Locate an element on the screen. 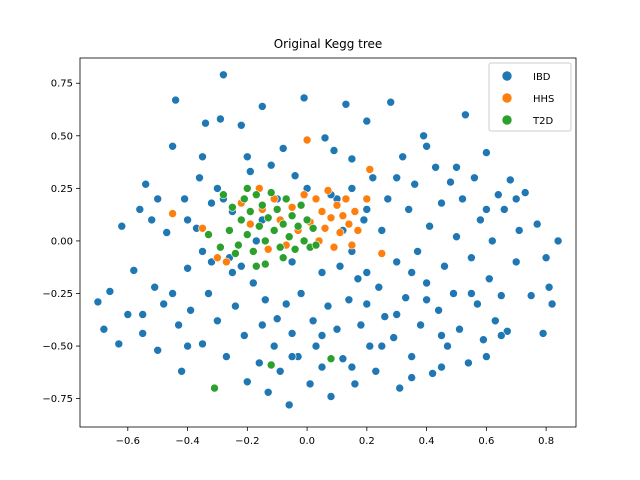 This screenshot has width=640, height=480. y-tick-label: −0.75 is located at coordinates (57, 399).